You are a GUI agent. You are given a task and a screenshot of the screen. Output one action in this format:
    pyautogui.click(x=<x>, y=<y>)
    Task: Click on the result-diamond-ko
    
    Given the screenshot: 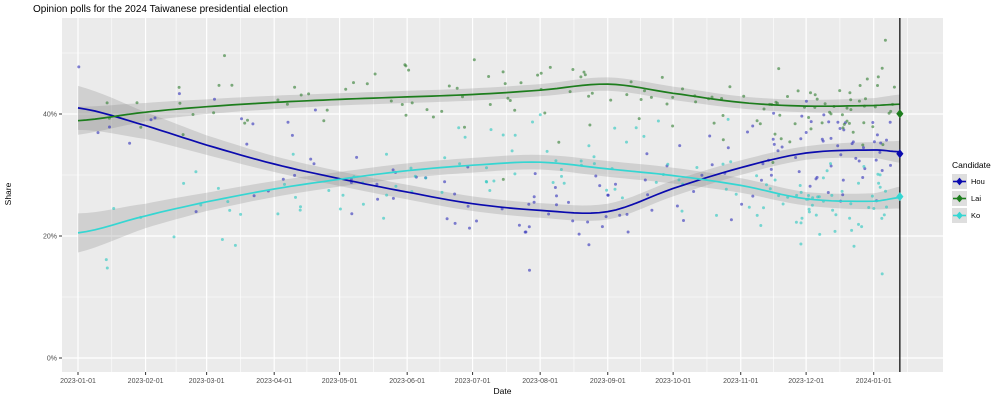 What is the action you would take?
    pyautogui.click(x=900, y=197)
    